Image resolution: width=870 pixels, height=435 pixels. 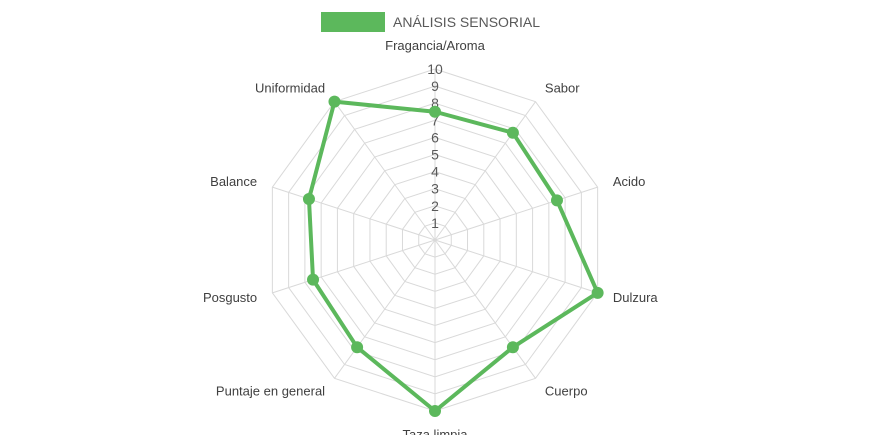 I want to click on tick-label: 5, so click(x=435, y=155).